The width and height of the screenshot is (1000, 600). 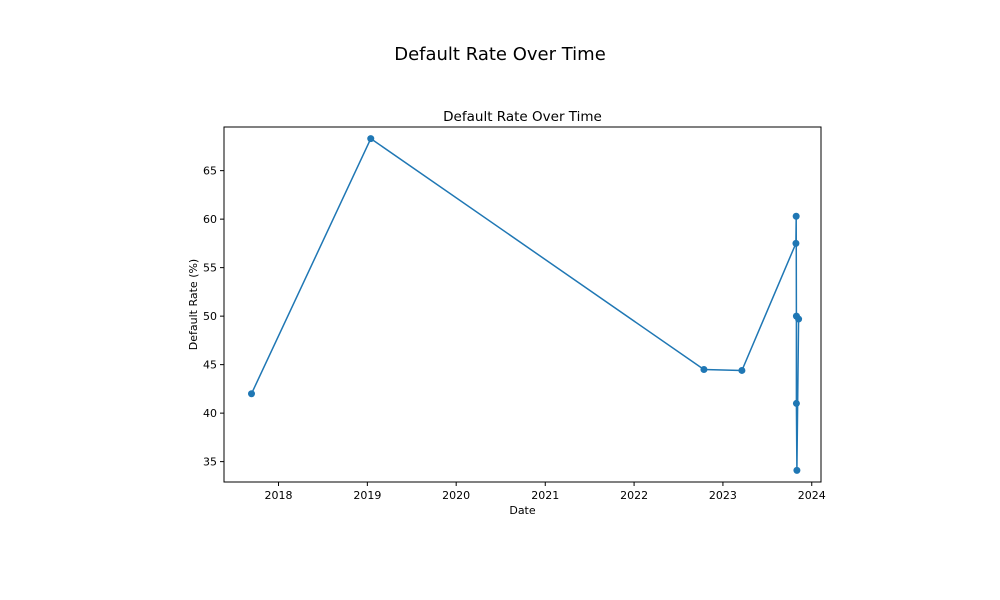 What do you see at coordinates (210, 219) in the screenshot?
I see `y-tick-label: 60` at bounding box center [210, 219].